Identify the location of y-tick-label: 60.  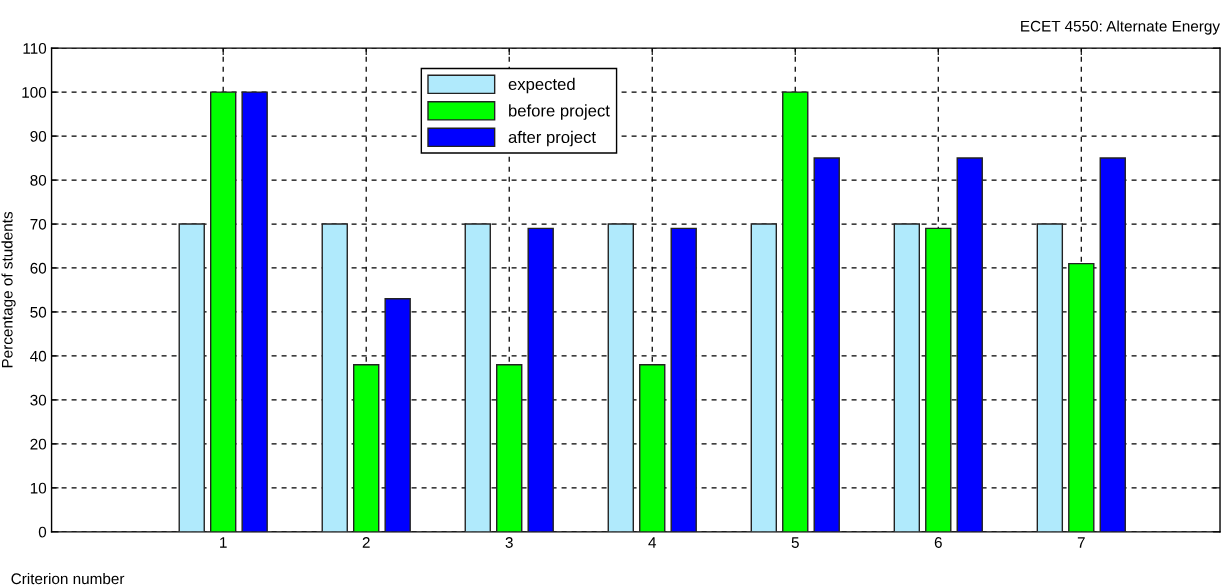
(38, 268).